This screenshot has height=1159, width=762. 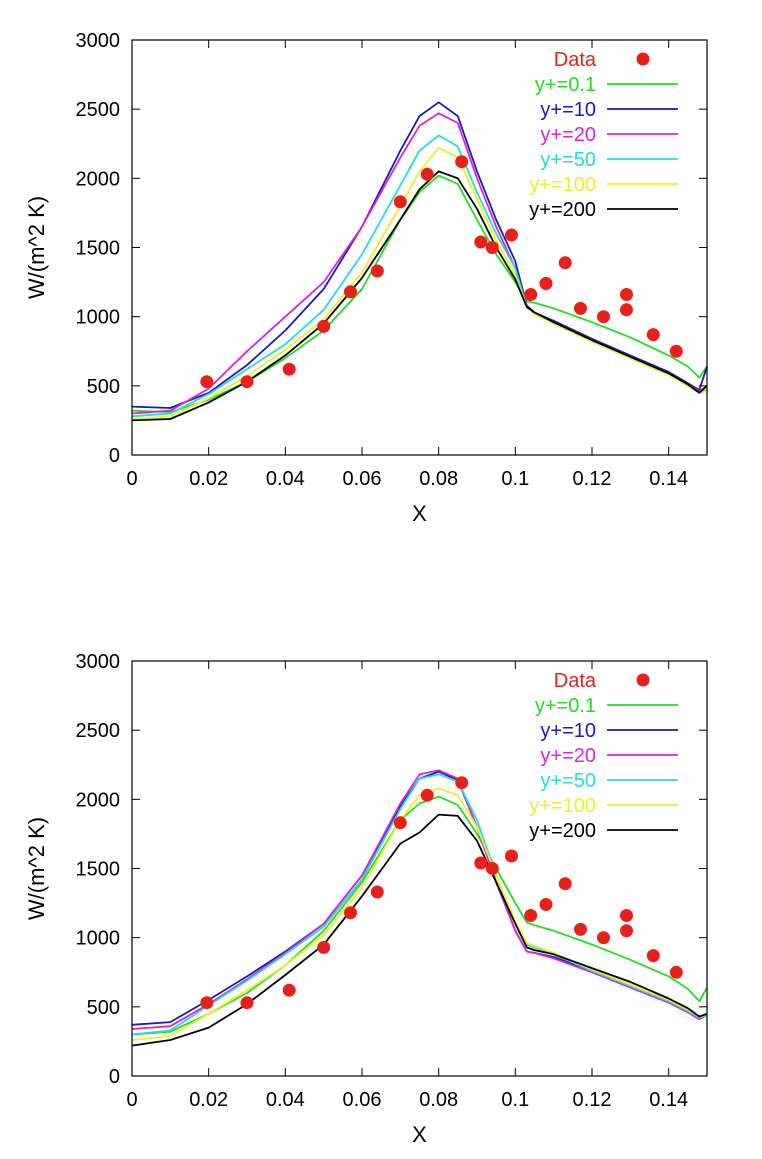 I want to click on legend-label: y+=10, so click(x=568, y=731).